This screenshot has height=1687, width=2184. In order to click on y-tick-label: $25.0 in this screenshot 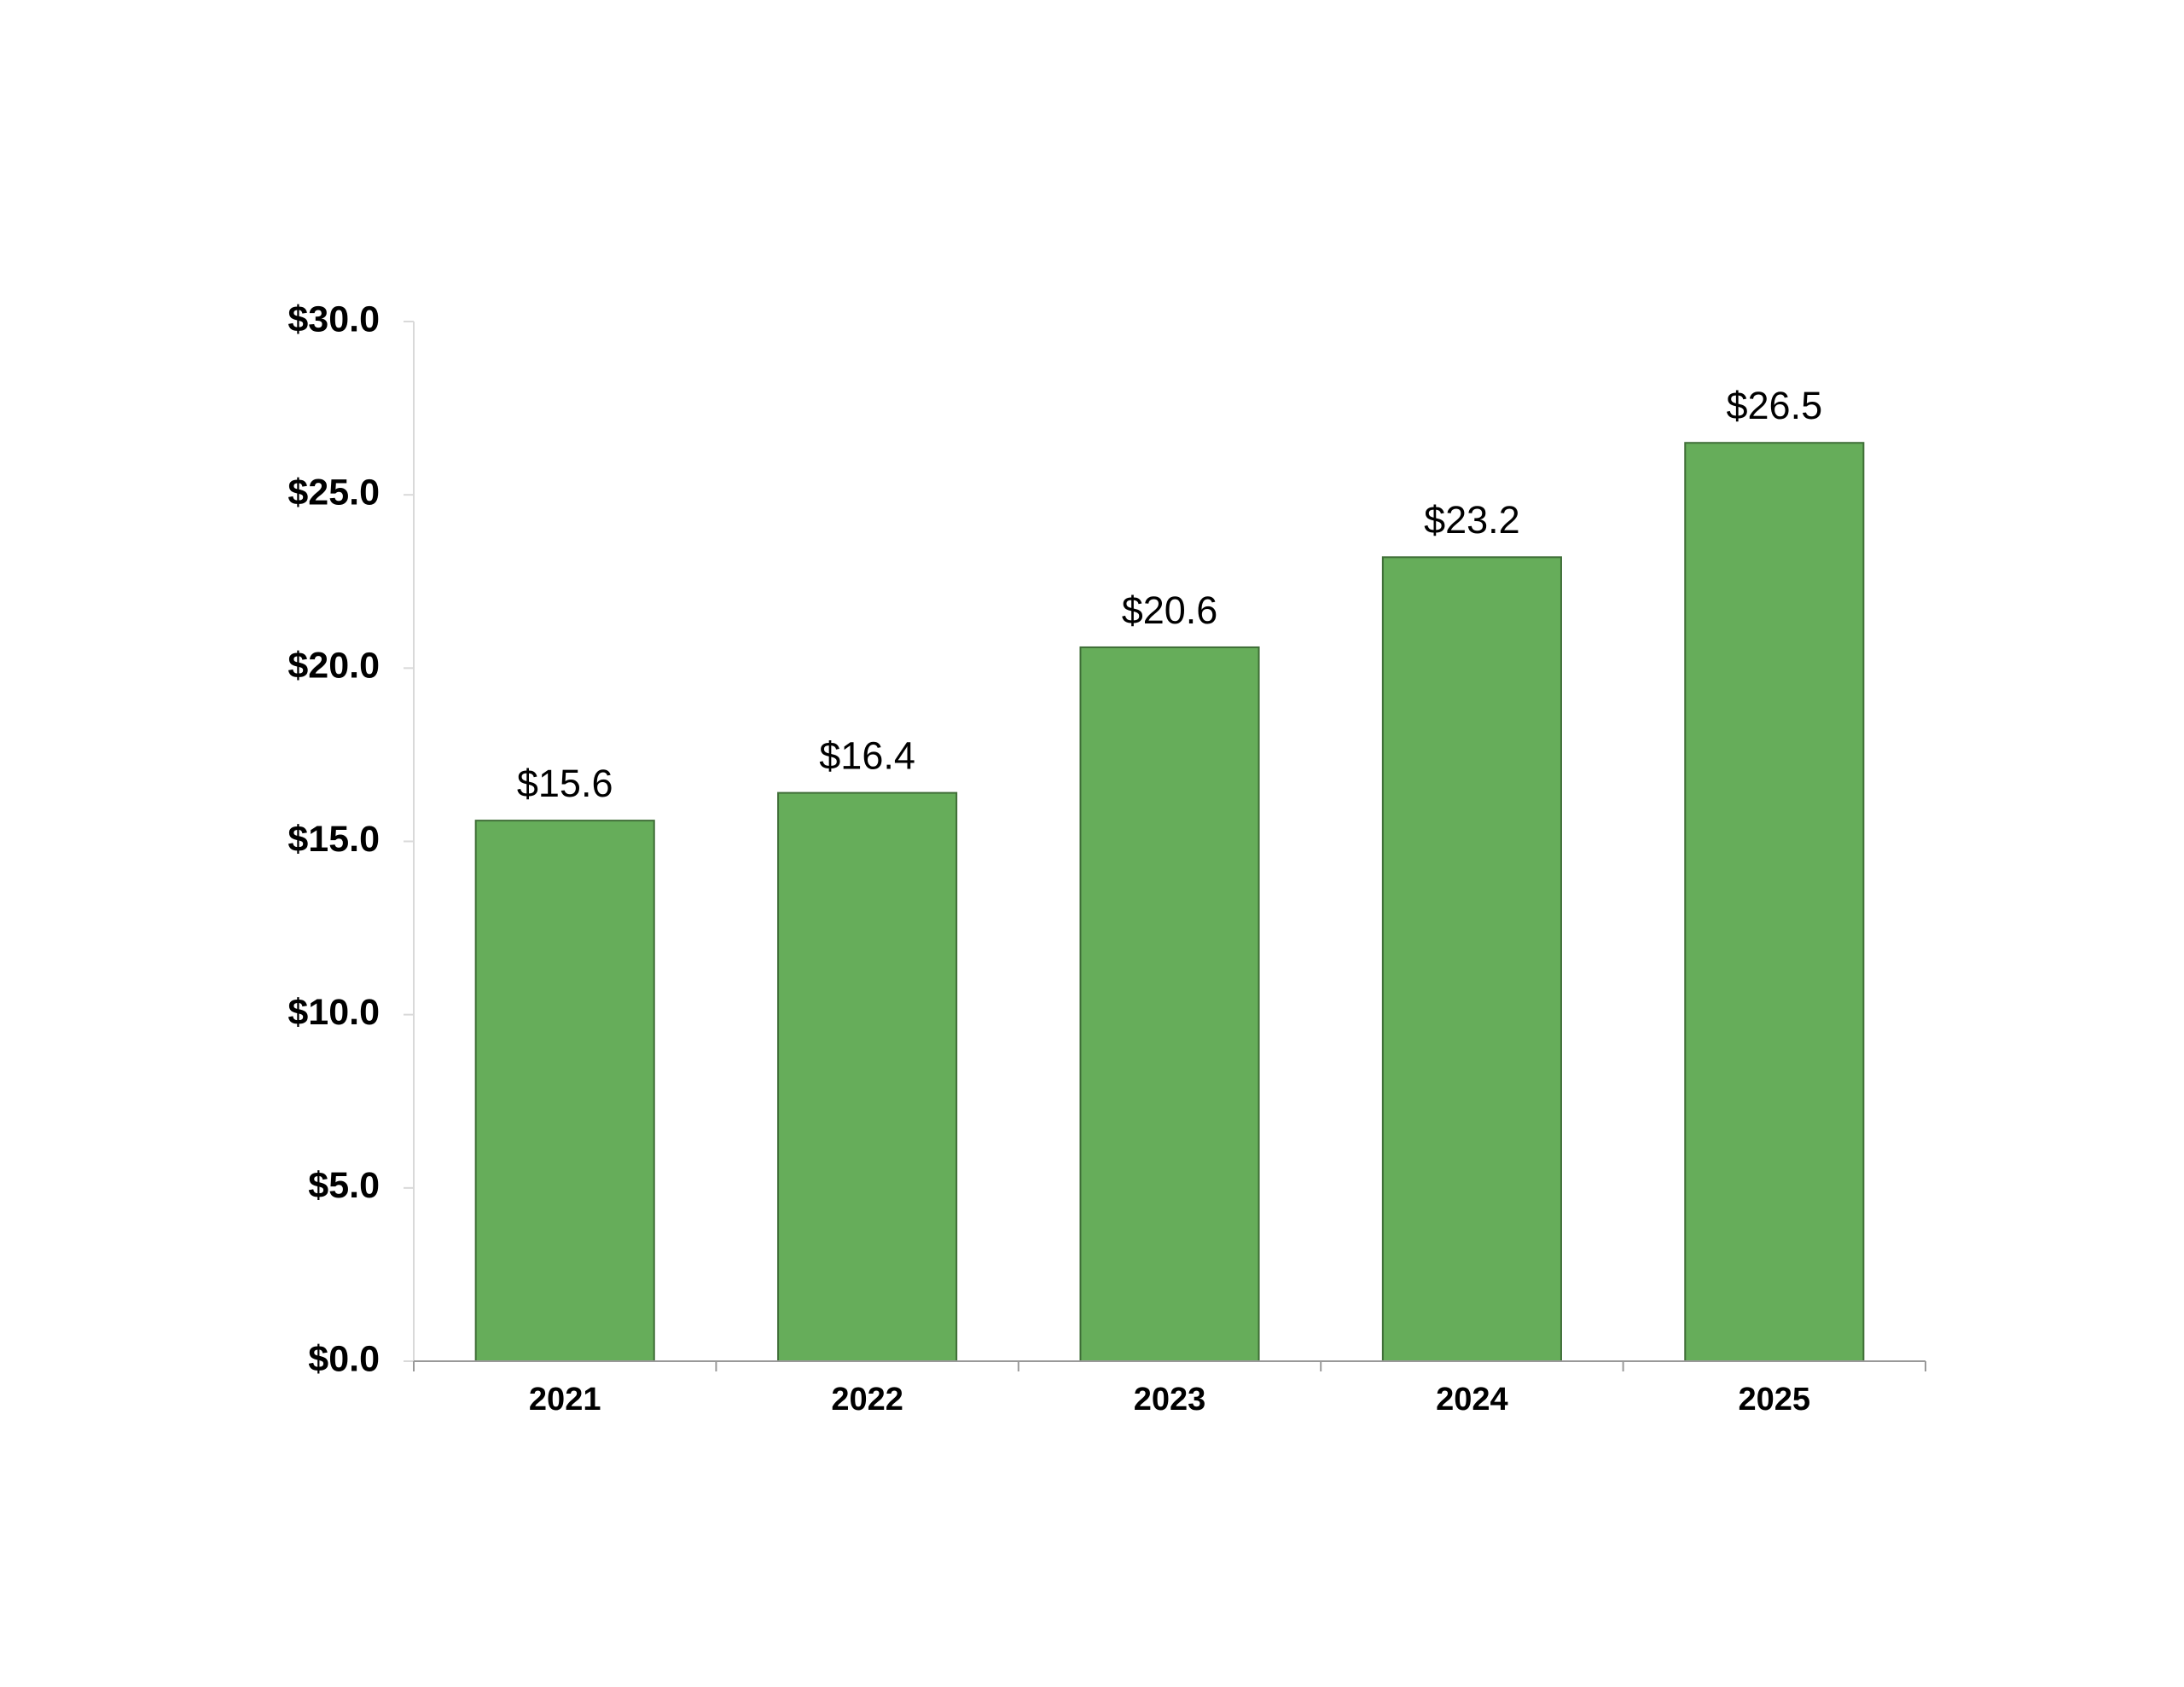, I will do `click(334, 493)`.